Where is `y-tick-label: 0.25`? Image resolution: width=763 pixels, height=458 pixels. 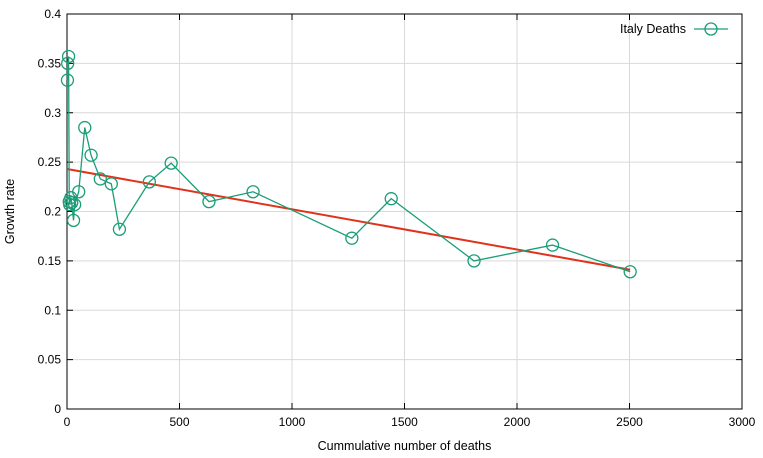 y-tick-label: 0.25 is located at coordinates (50, 162).